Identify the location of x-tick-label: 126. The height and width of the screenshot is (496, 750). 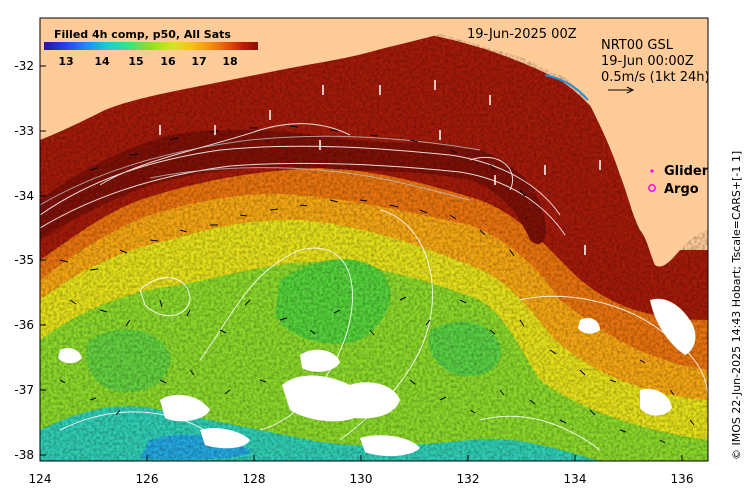
(147, 479).